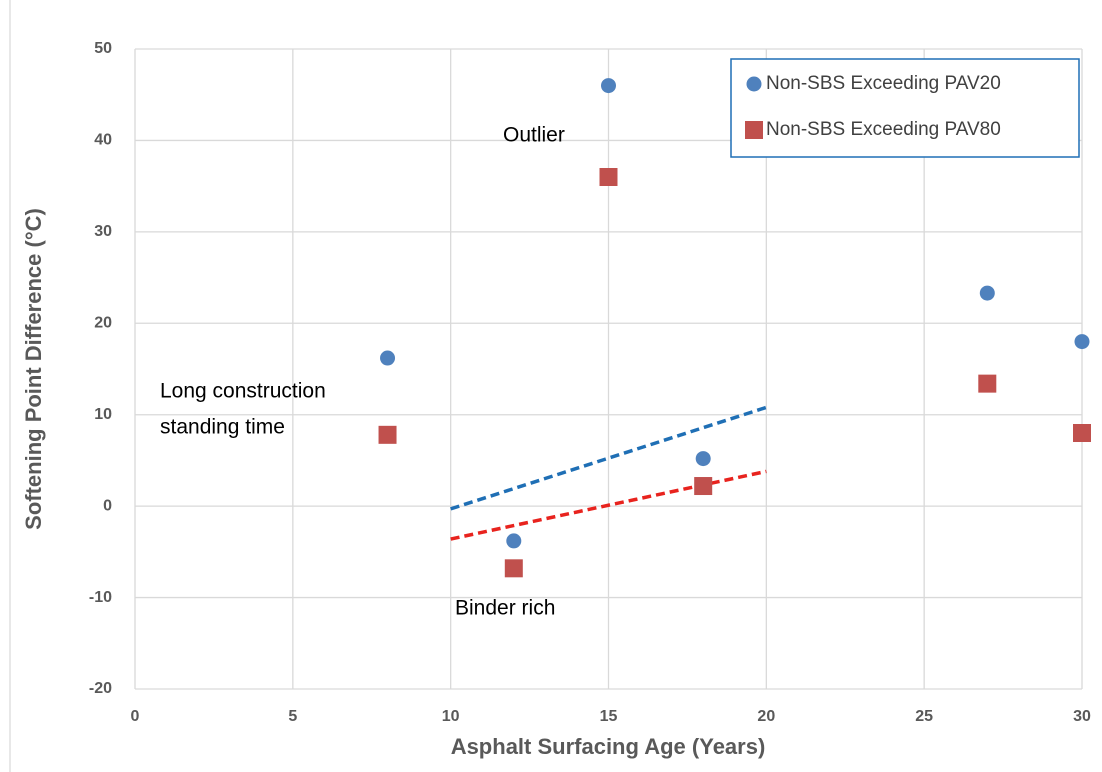  What do you see at coordinates (451, 716) in the screenshot?
I see `x-tick-label: 10` at bounding box center [451, 716].